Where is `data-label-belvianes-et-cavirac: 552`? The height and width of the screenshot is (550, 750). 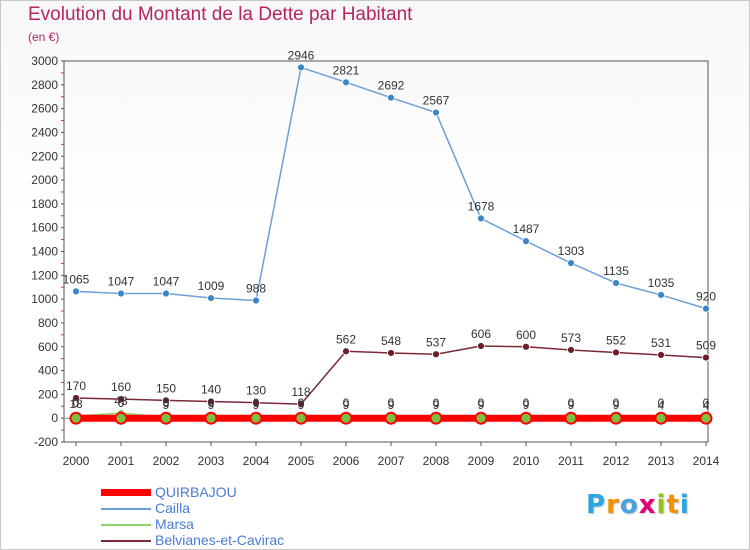 data-label-belvianes-et-cavirac: 552 is located at coordinates (616, 340).